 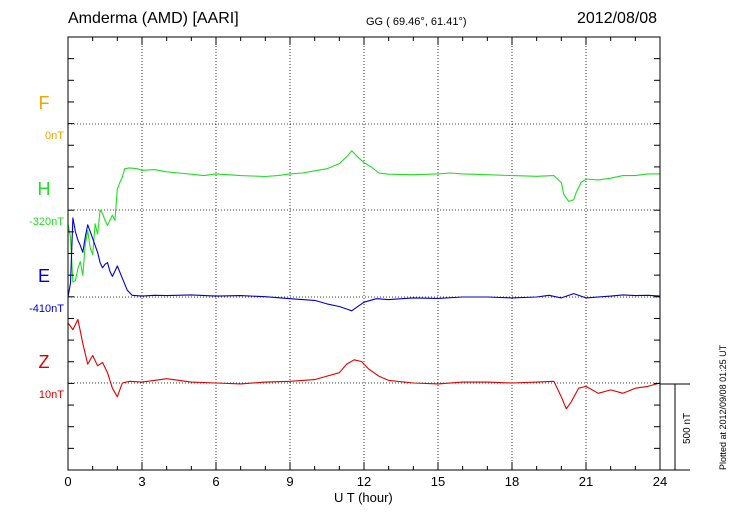 What do you see at coordinates (46, 222) in the screenshot?
I see `component-baseline-h: -320nT` at bounding box center [46, 222].